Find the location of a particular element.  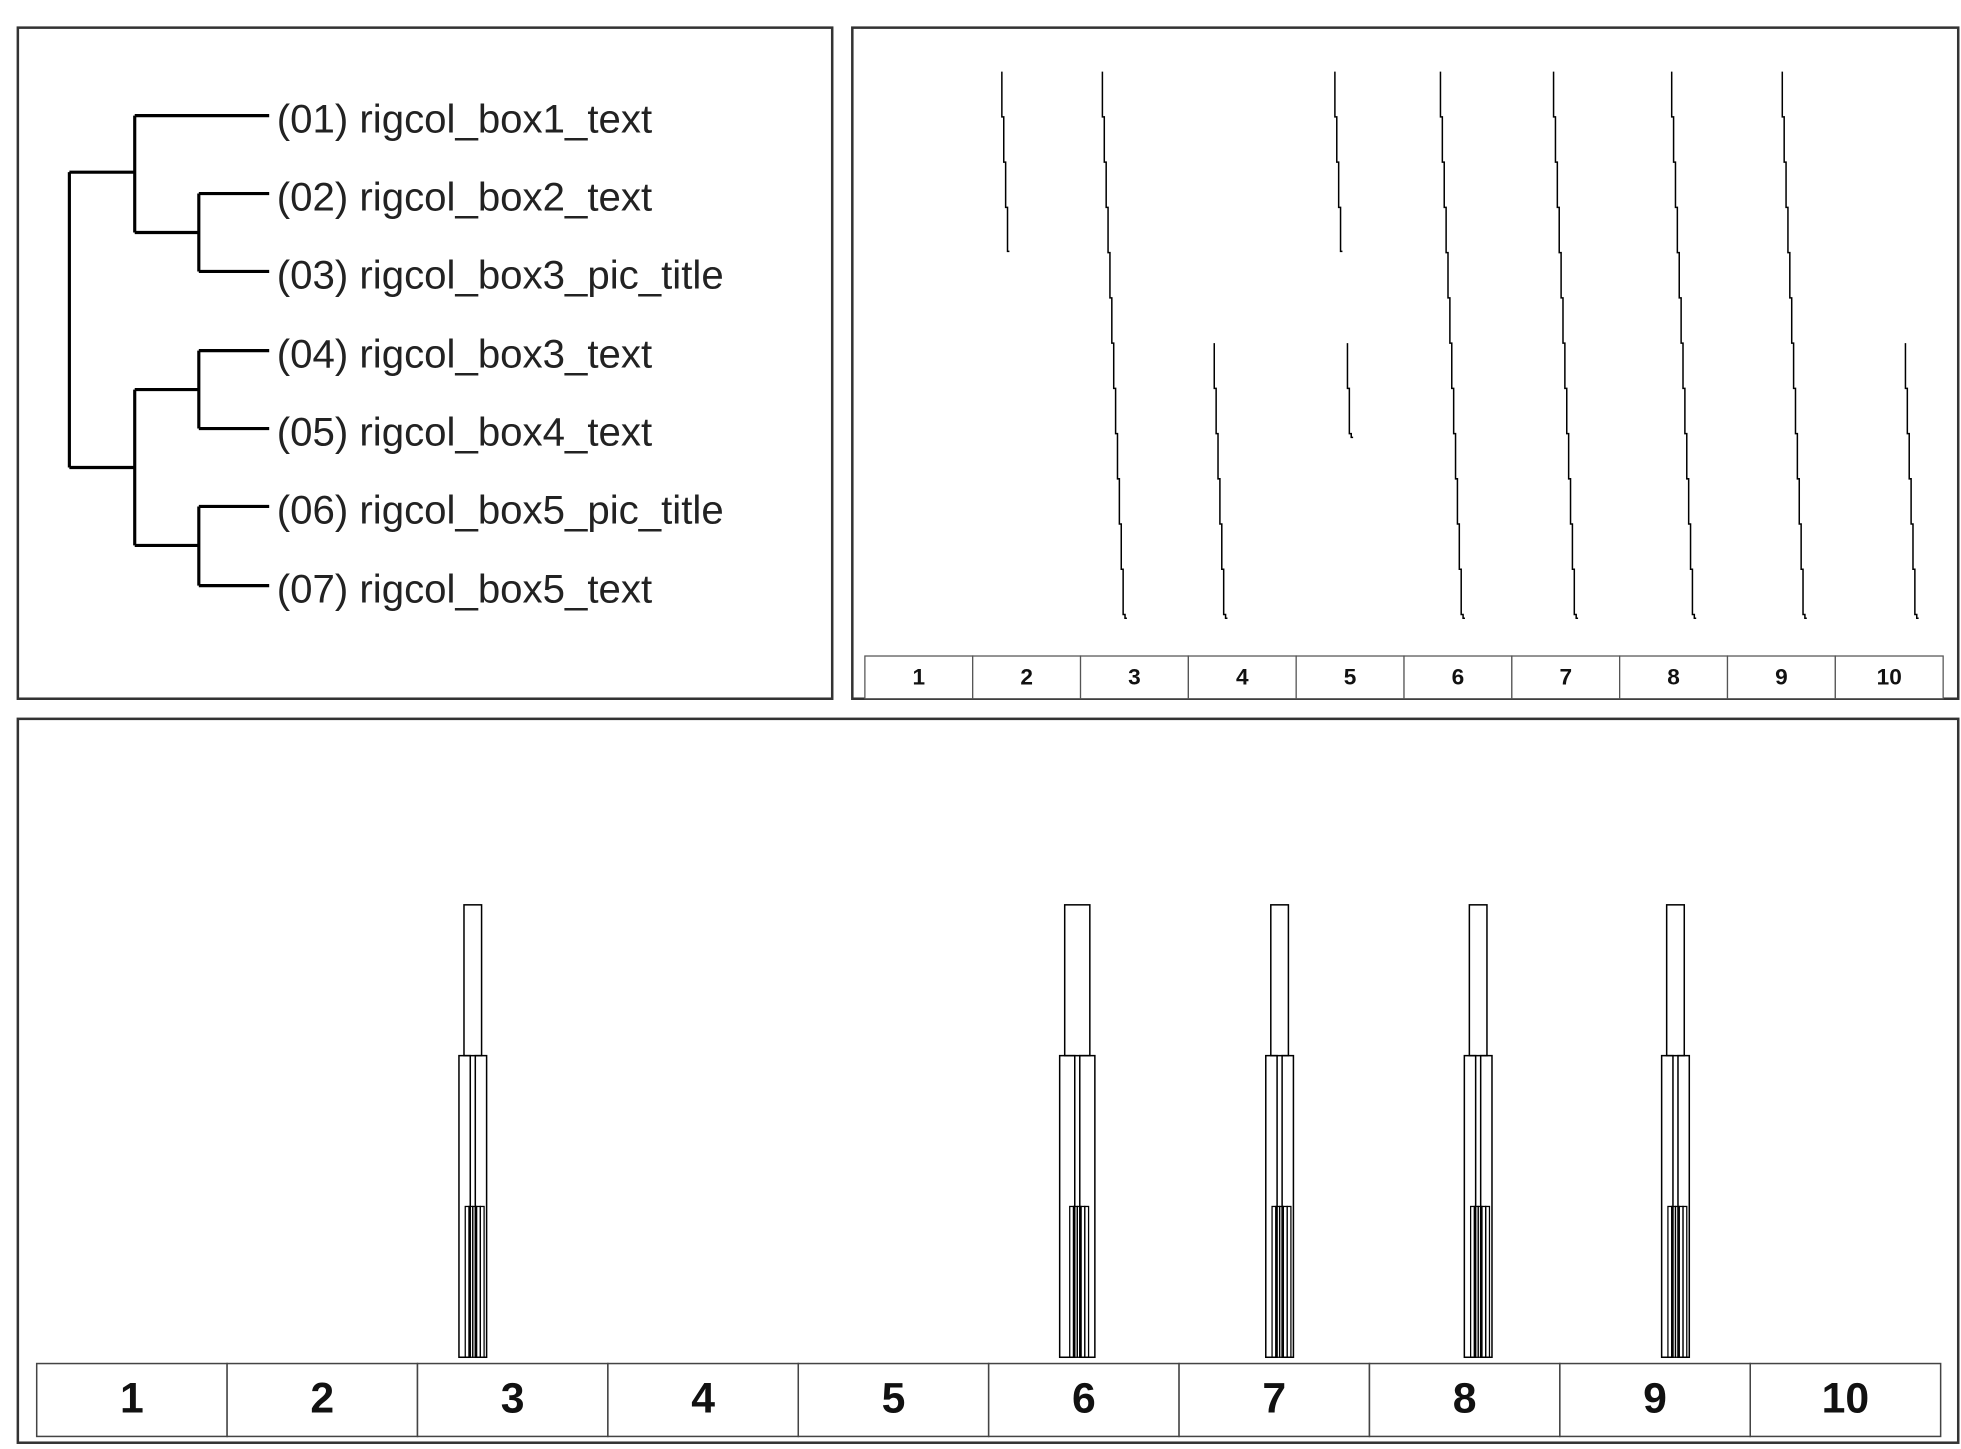

dendrogram-tree is located at coordinates (168, 351).